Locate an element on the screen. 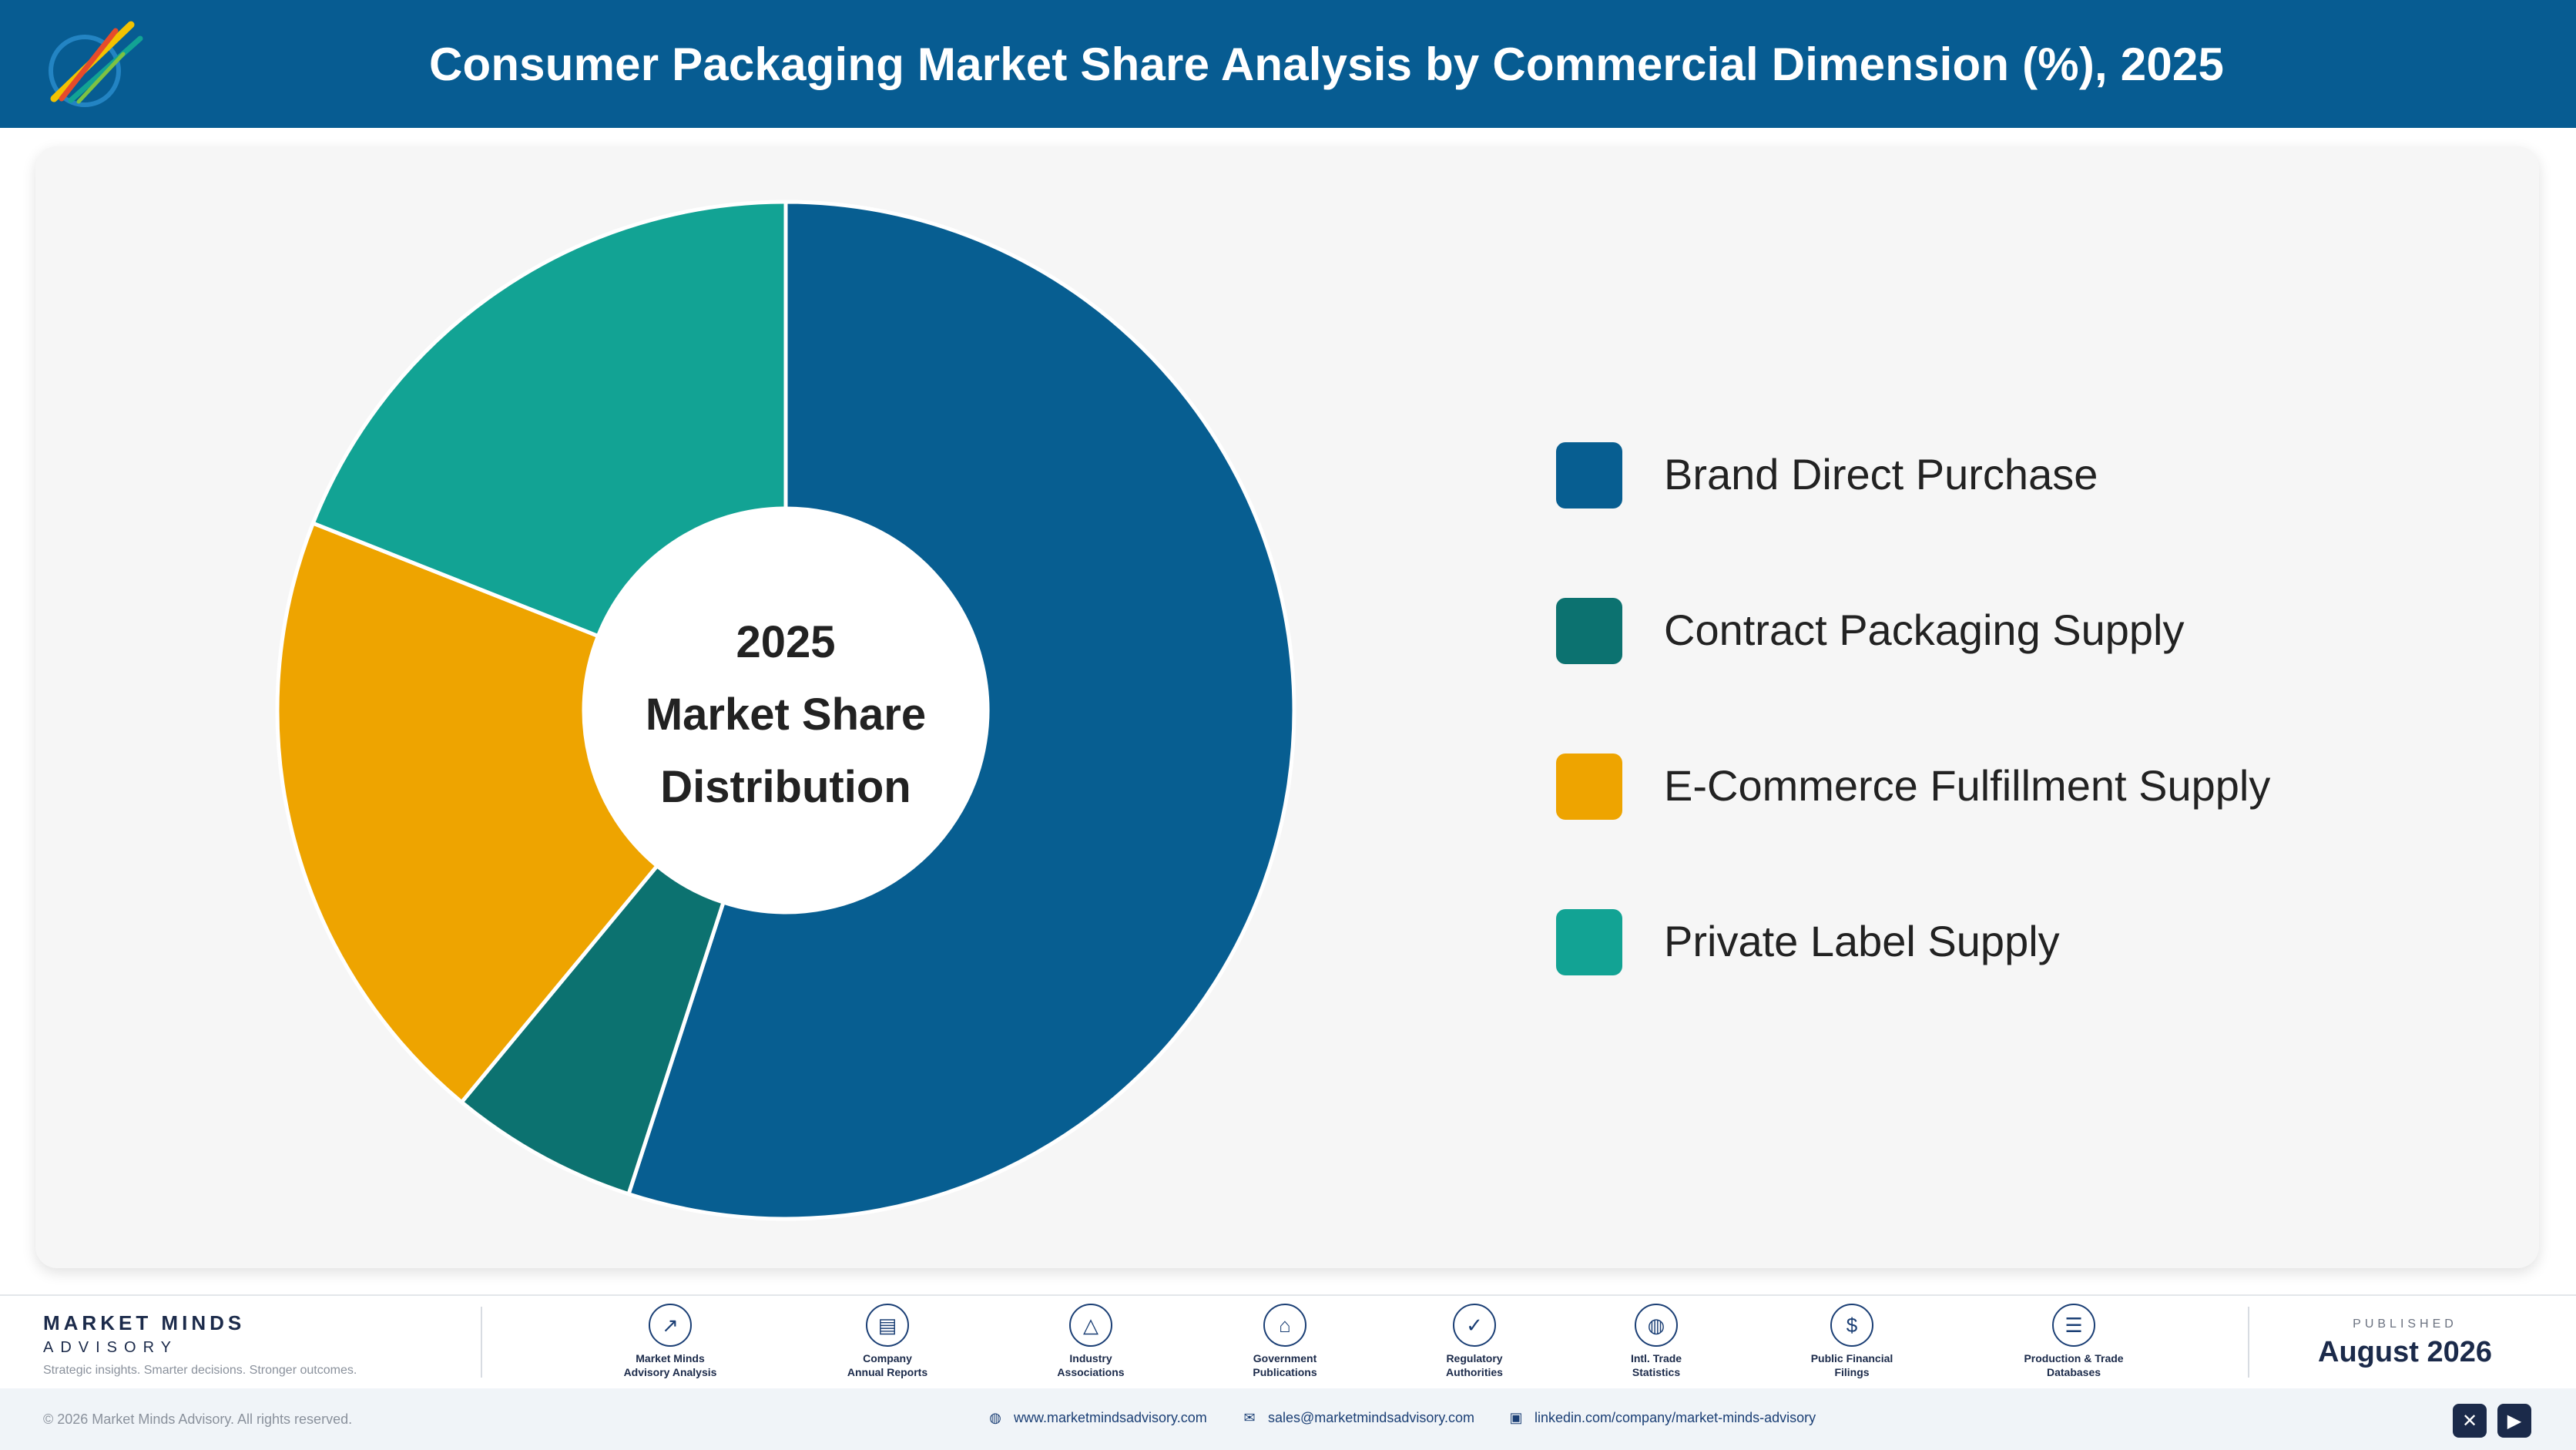 The image size is (2576, 1450). source-item: ◍ Intl. Trade Statistics is located at coordinates (1656, 1341).